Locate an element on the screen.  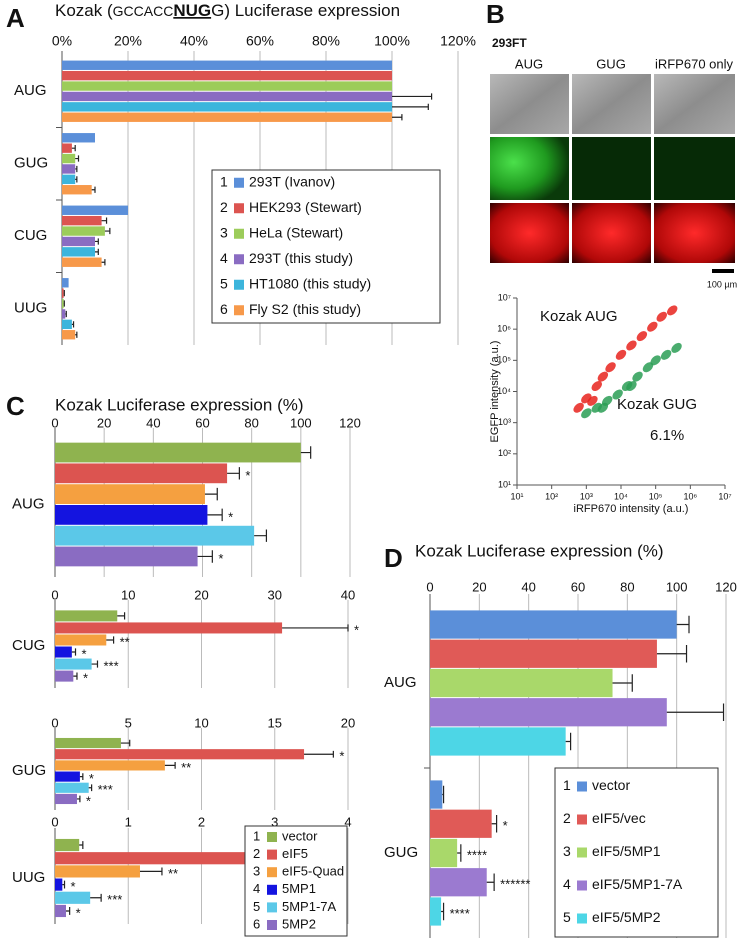
category-label: UUG is located at coordinates (30, 308).